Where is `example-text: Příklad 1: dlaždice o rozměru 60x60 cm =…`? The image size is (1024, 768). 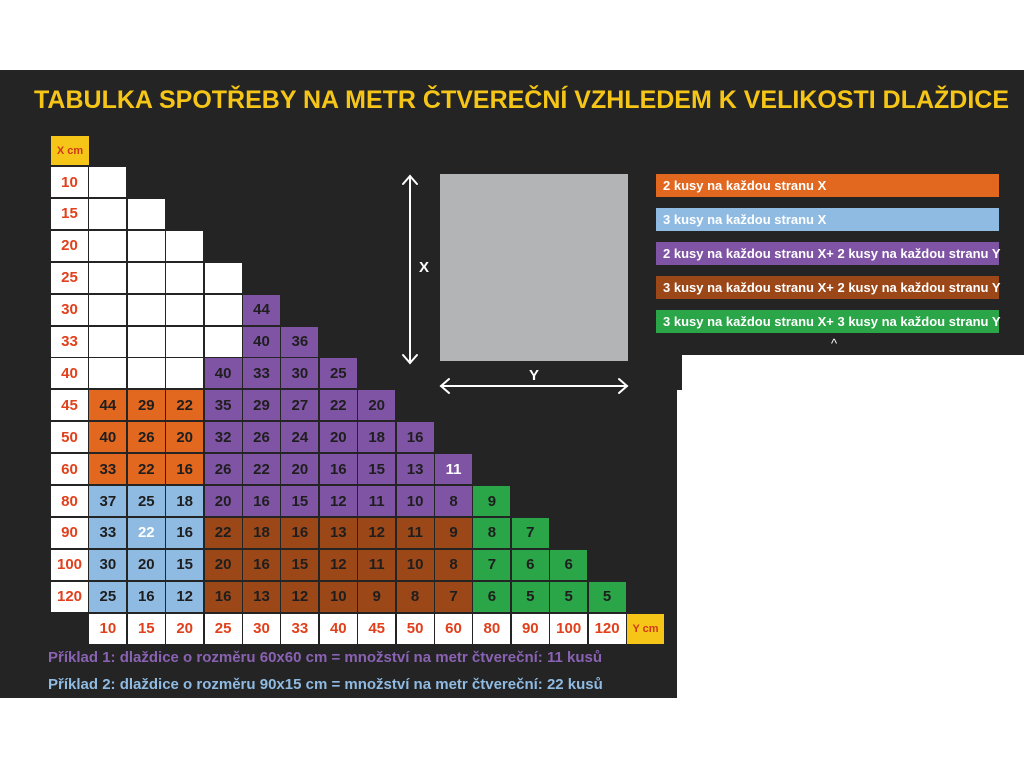
example-text: Příklad 1: dlaždice o rozměru 60x60 cm =… is located at coordinates (325, 657).